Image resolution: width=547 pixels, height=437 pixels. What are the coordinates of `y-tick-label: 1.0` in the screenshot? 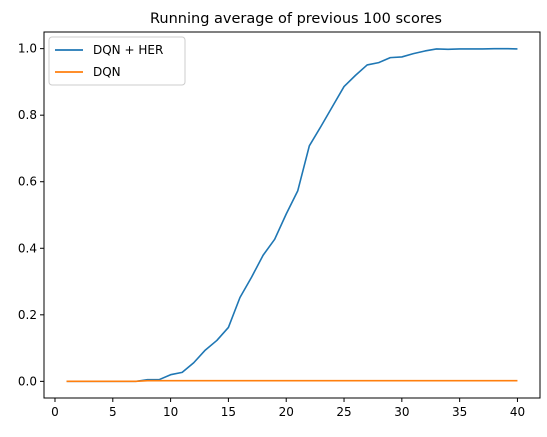 It's located at (27, 49).